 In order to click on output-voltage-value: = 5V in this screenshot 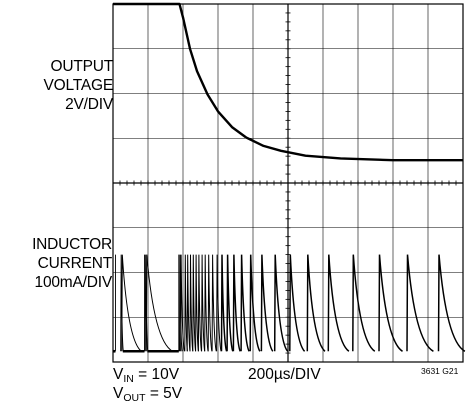, I will do `click(166, 393)`.